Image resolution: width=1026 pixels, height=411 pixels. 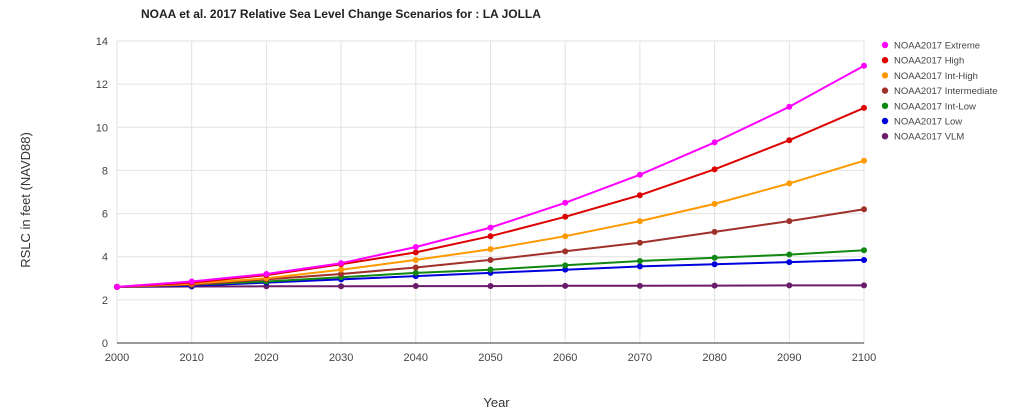 What do you see at coordinates (714, 358) in the screenshot?
I see `x-tick-label: 2080` at bounding box center [714, 358].